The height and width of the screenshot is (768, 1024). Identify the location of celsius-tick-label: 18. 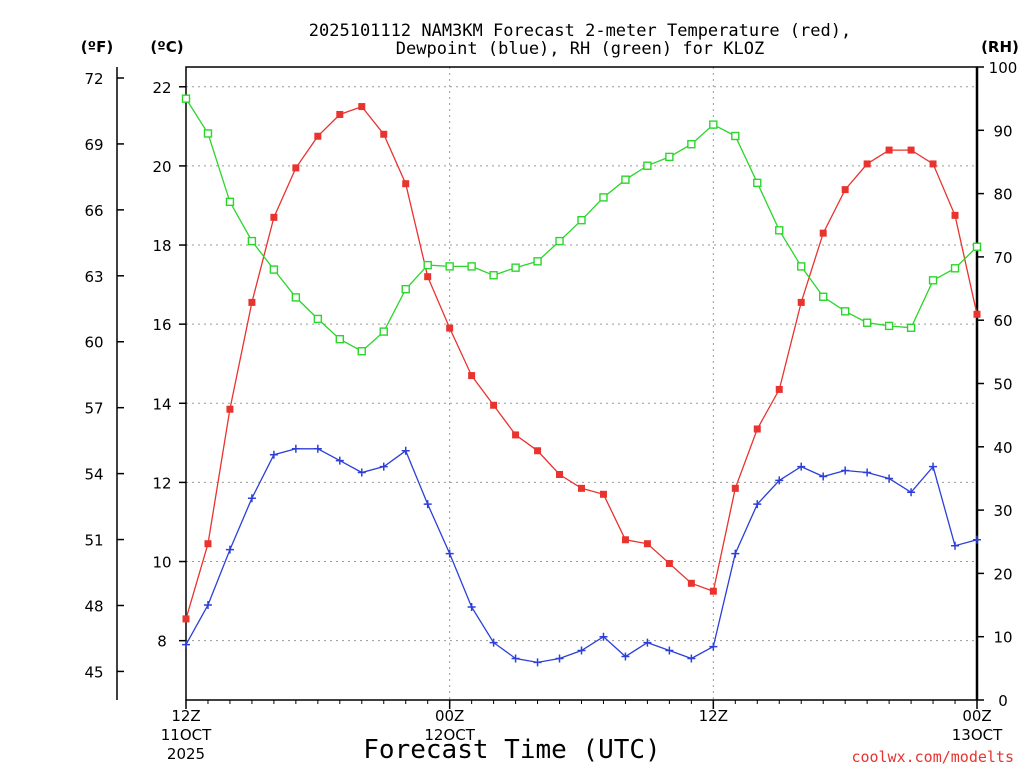
(161, 246).